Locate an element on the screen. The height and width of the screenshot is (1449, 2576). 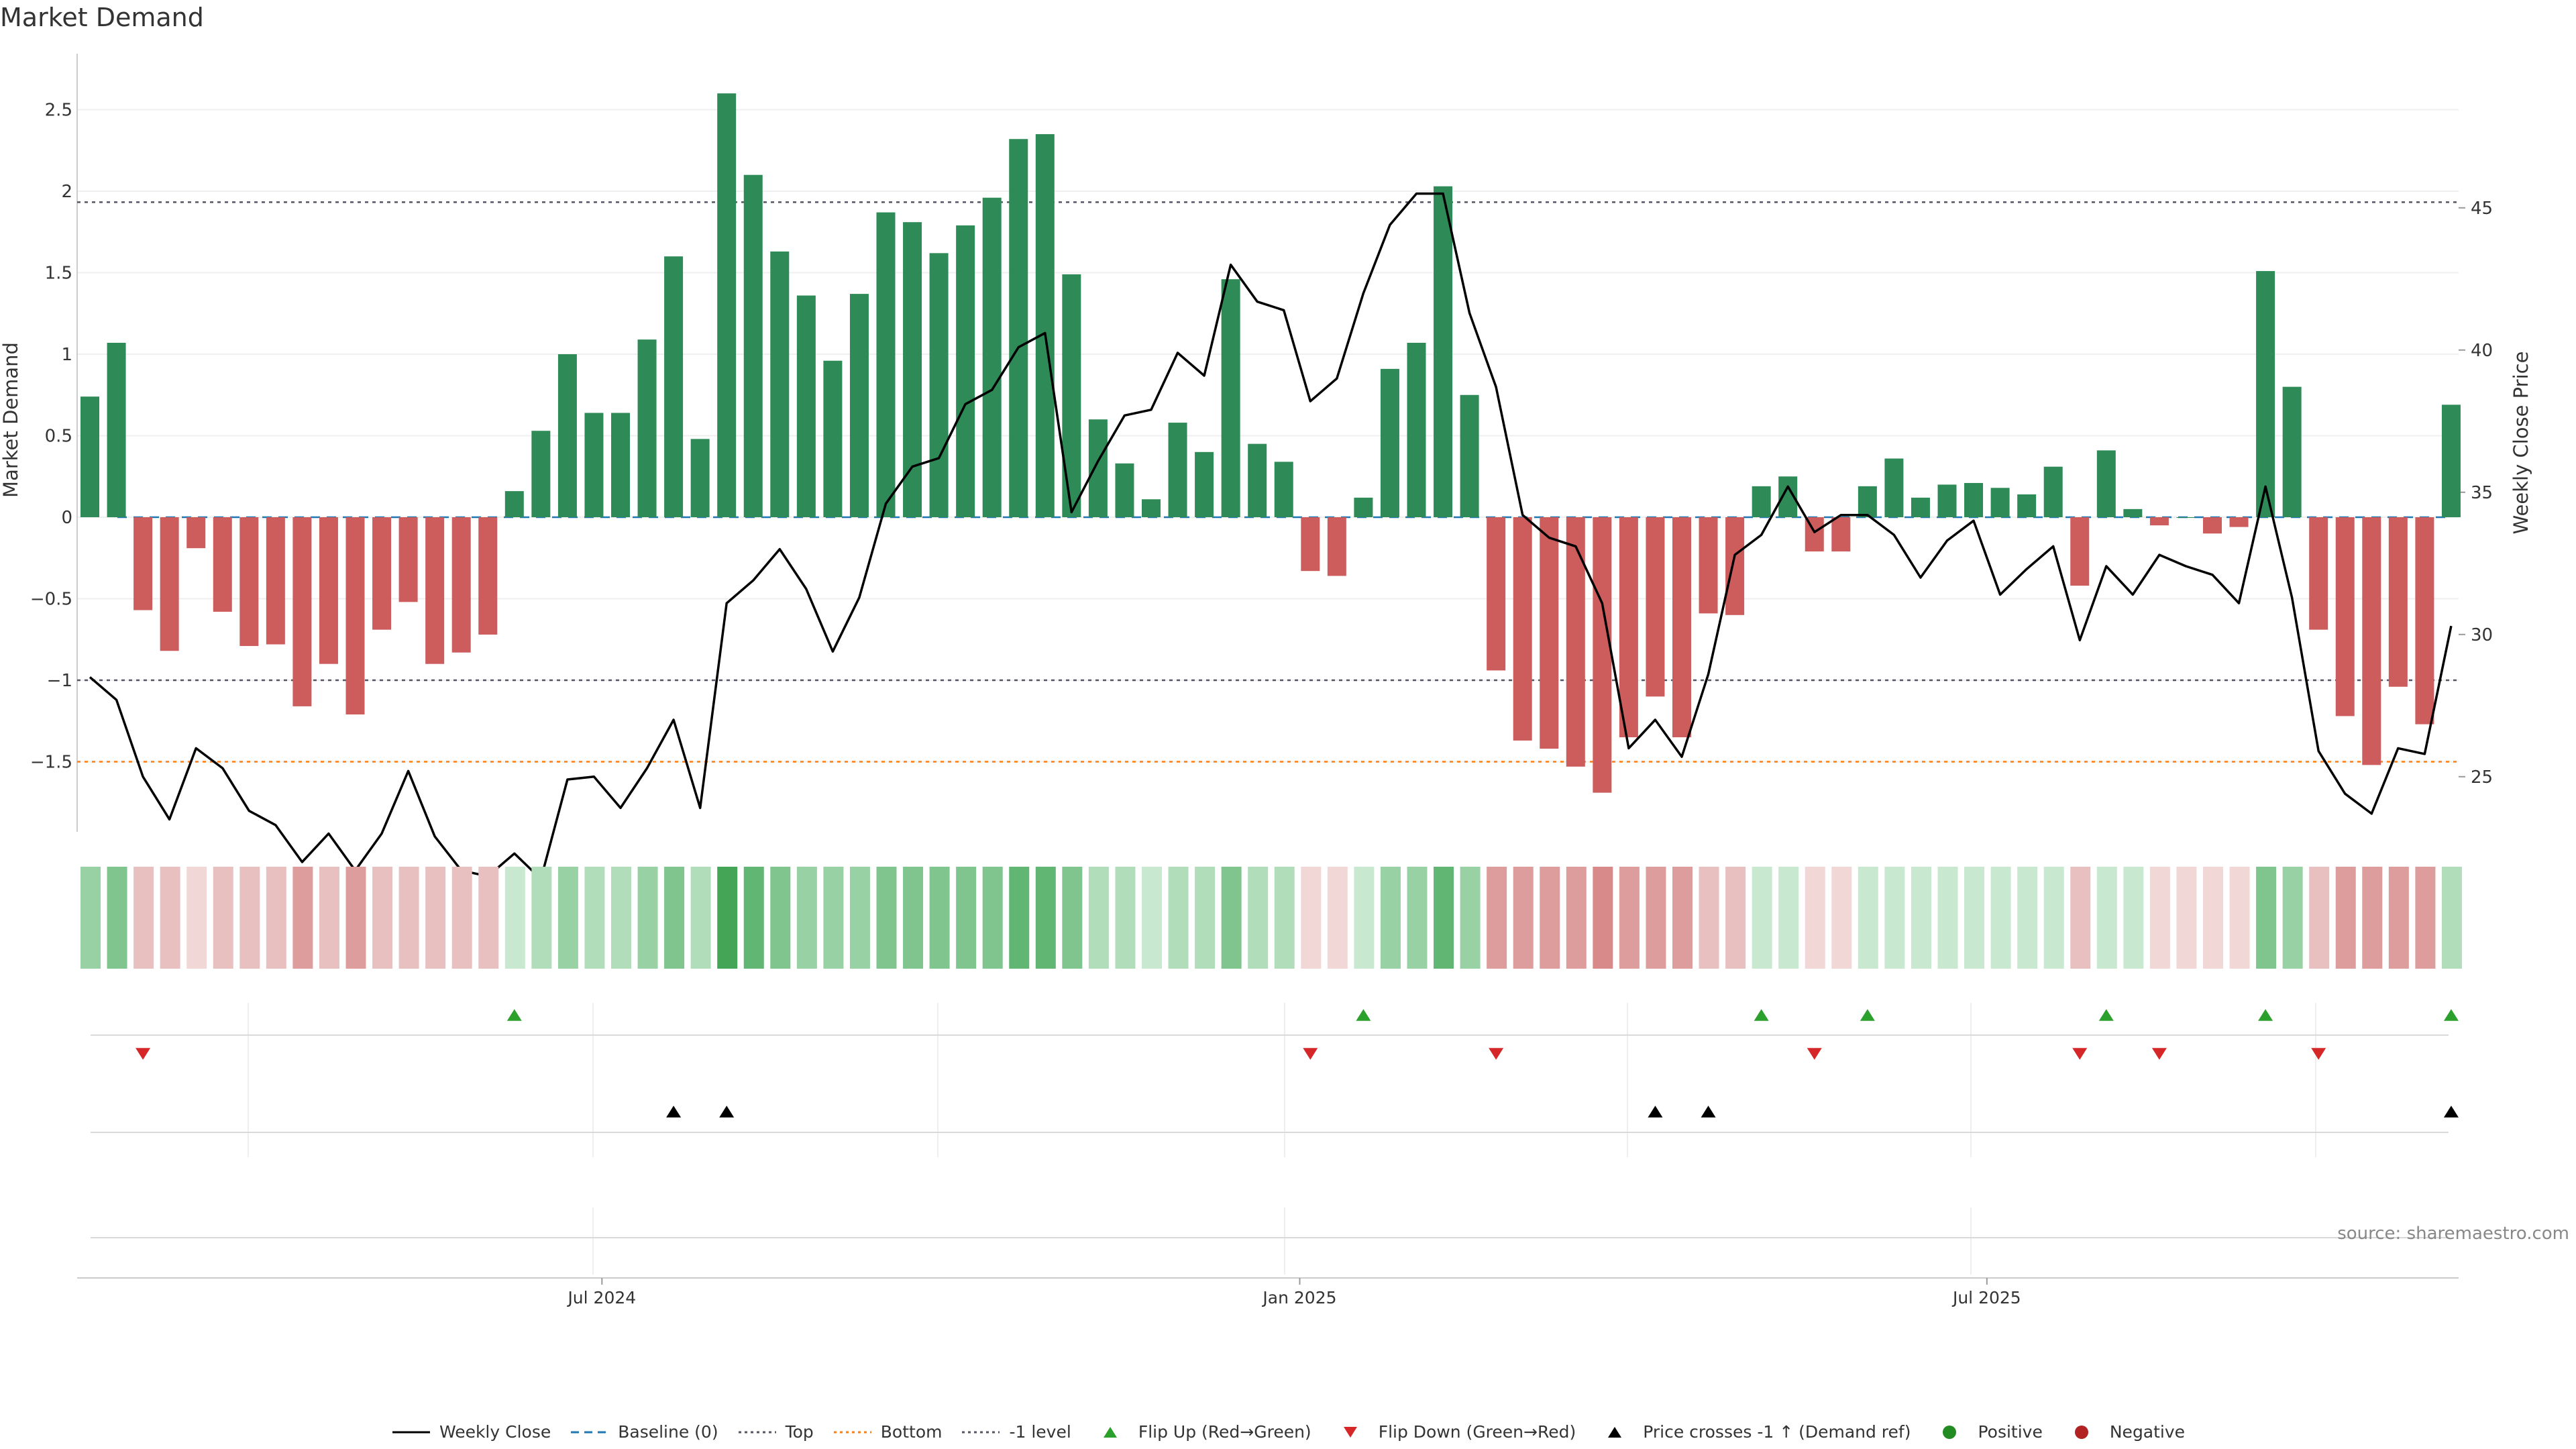
x-tick-label: Jul 2024 is located at coordinates (601, 1297).